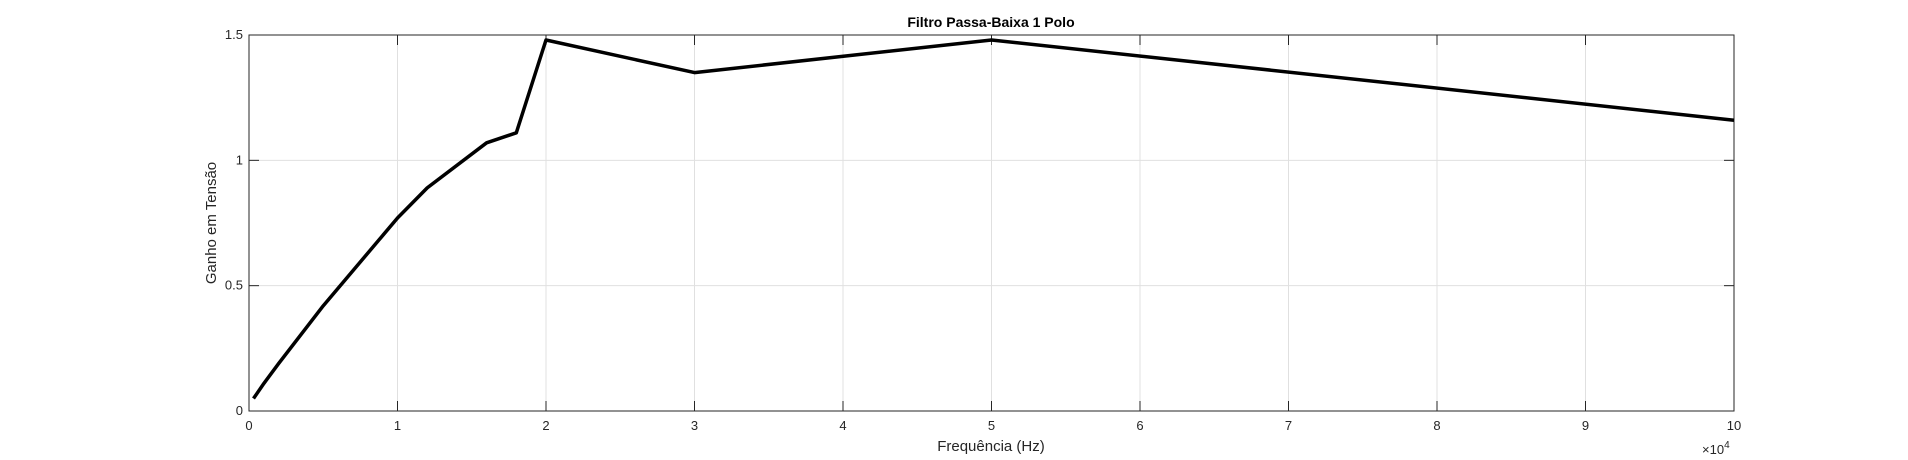 The width and height of the screenshot is (1908, 460). I want to click on y-axis-label: Ganho em Tensão, so click(211, 223).